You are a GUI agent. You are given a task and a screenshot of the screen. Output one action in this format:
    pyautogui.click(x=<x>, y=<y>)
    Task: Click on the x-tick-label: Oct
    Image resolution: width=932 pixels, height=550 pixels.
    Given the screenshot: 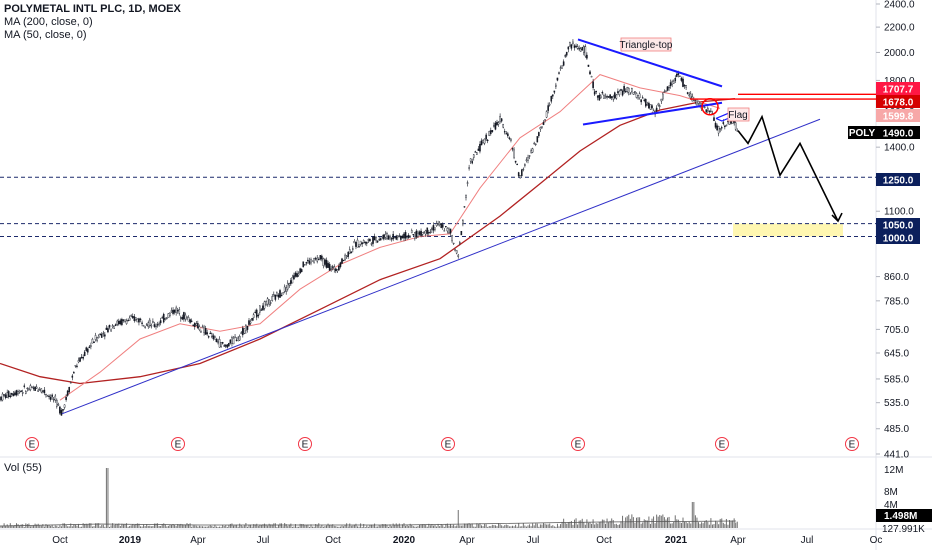 What is the action you would take?
    pyautogui.click(x=60, y=540)
    